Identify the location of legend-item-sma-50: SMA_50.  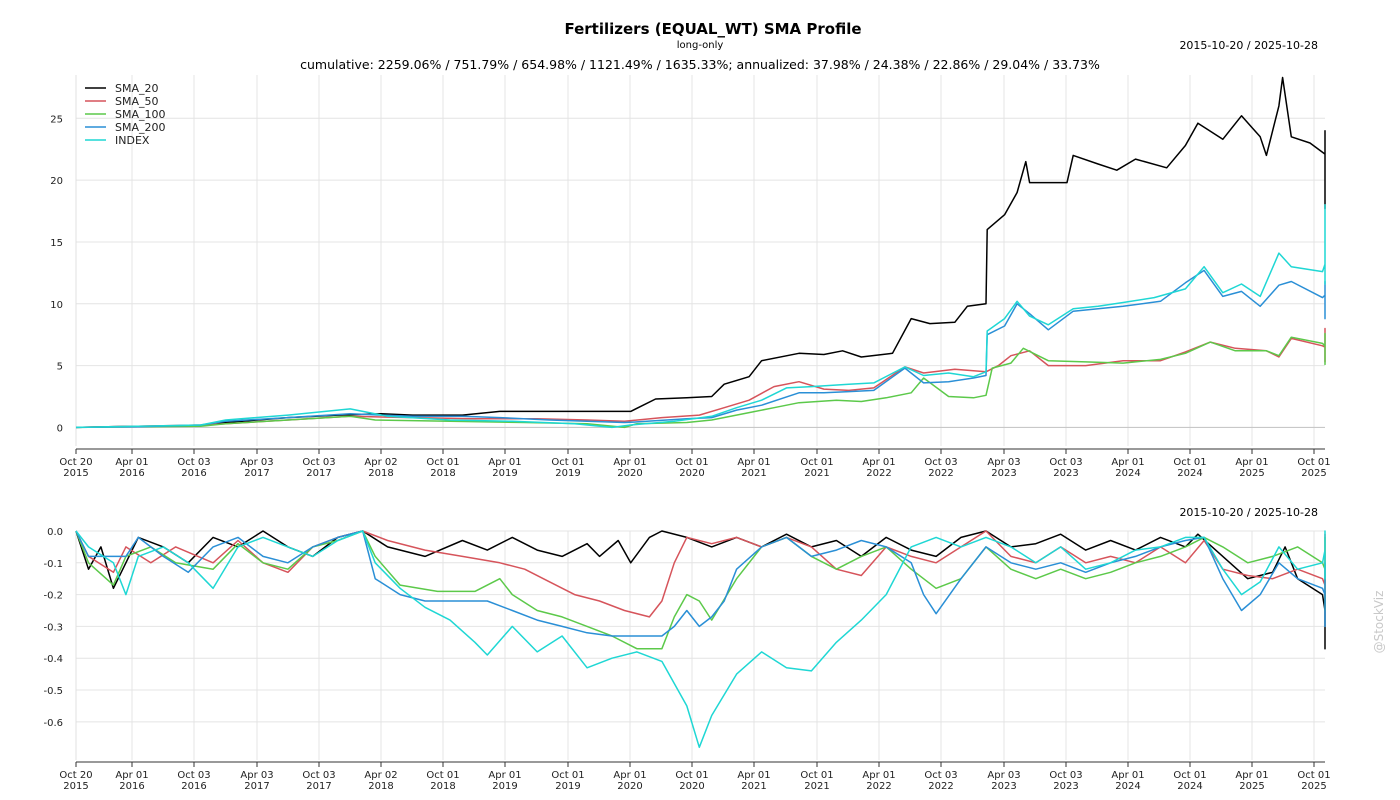
(122, 101).